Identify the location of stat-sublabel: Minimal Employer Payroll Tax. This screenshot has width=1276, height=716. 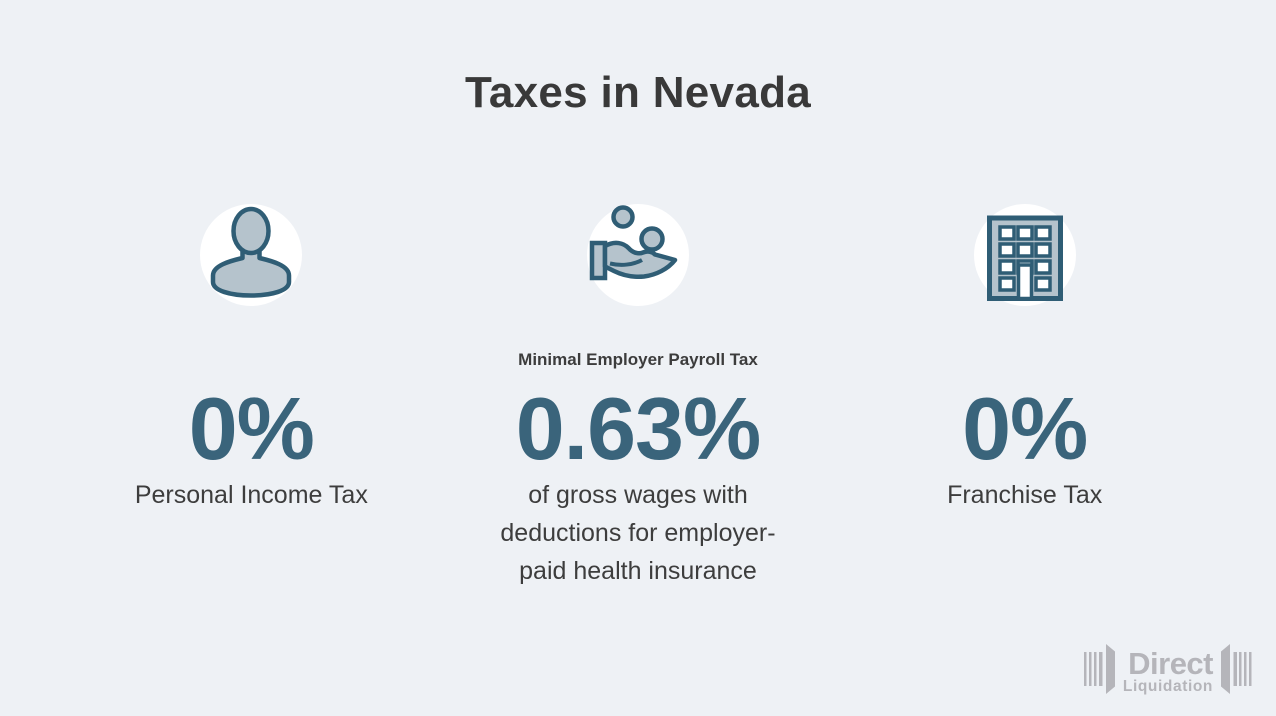
(638, 359).